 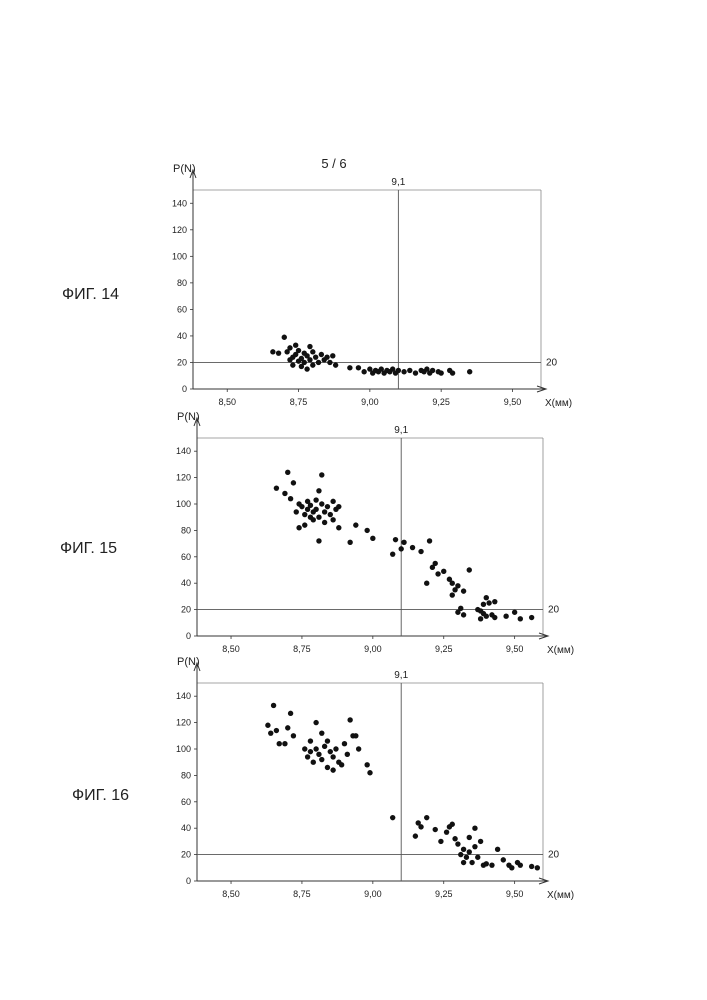 What do you see at coordinates (90, 294) in the screenshot?
I see `figure-label: ФИГ. 14` at bounding box center [90, 294].